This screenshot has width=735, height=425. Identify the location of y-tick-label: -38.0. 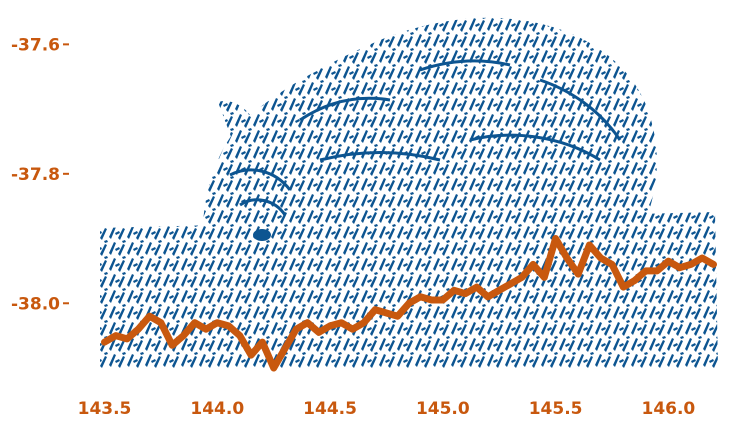
(35, 304).